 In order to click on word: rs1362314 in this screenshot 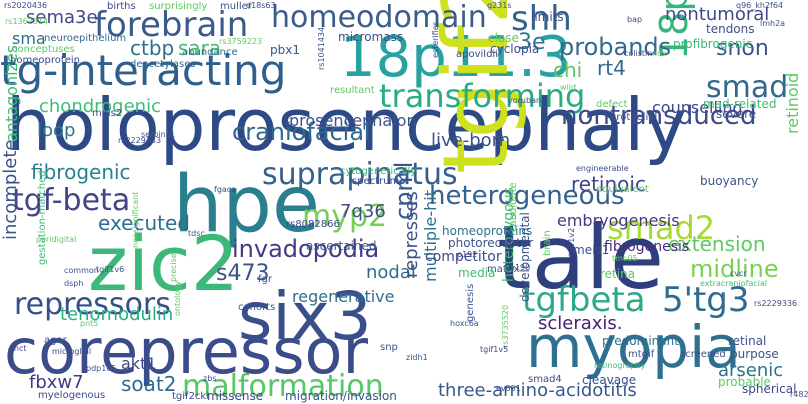, I will do `click(27, 21)`.